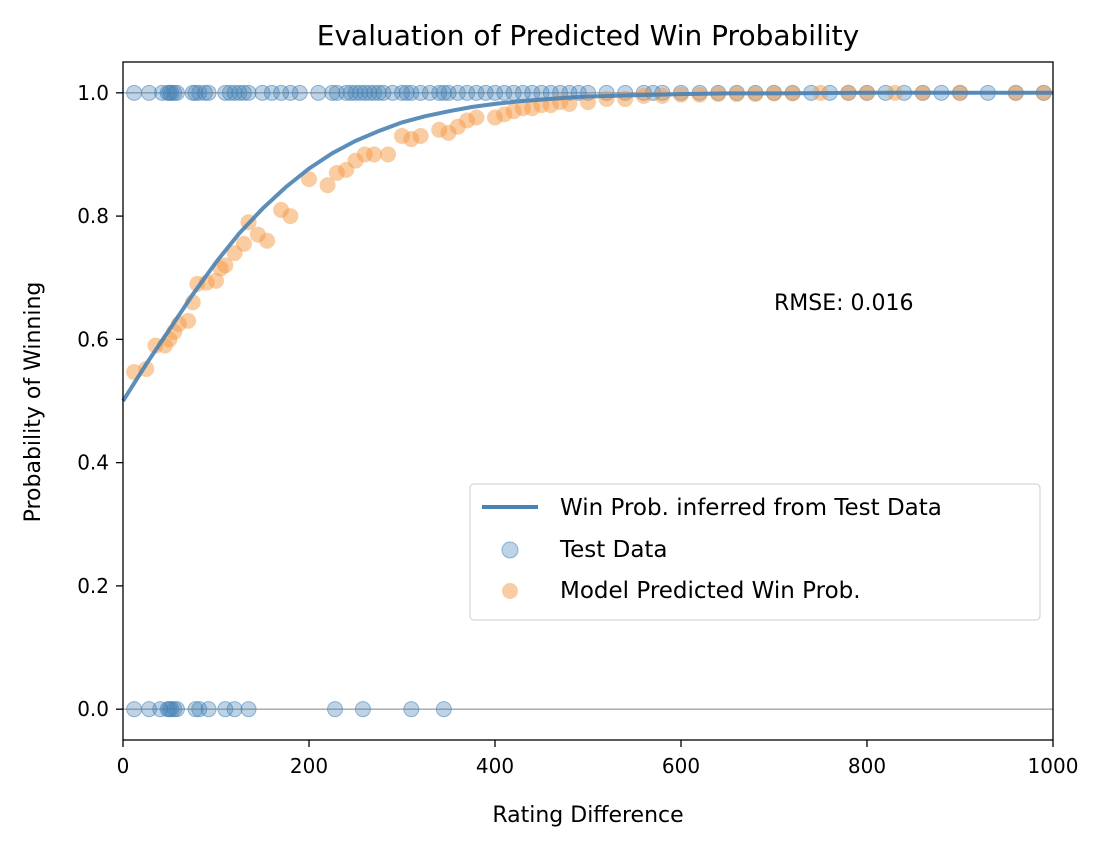 The height and width of the screenshot is (848, 1108). I want to click on x-tick-label: 200, so click(309, 766).